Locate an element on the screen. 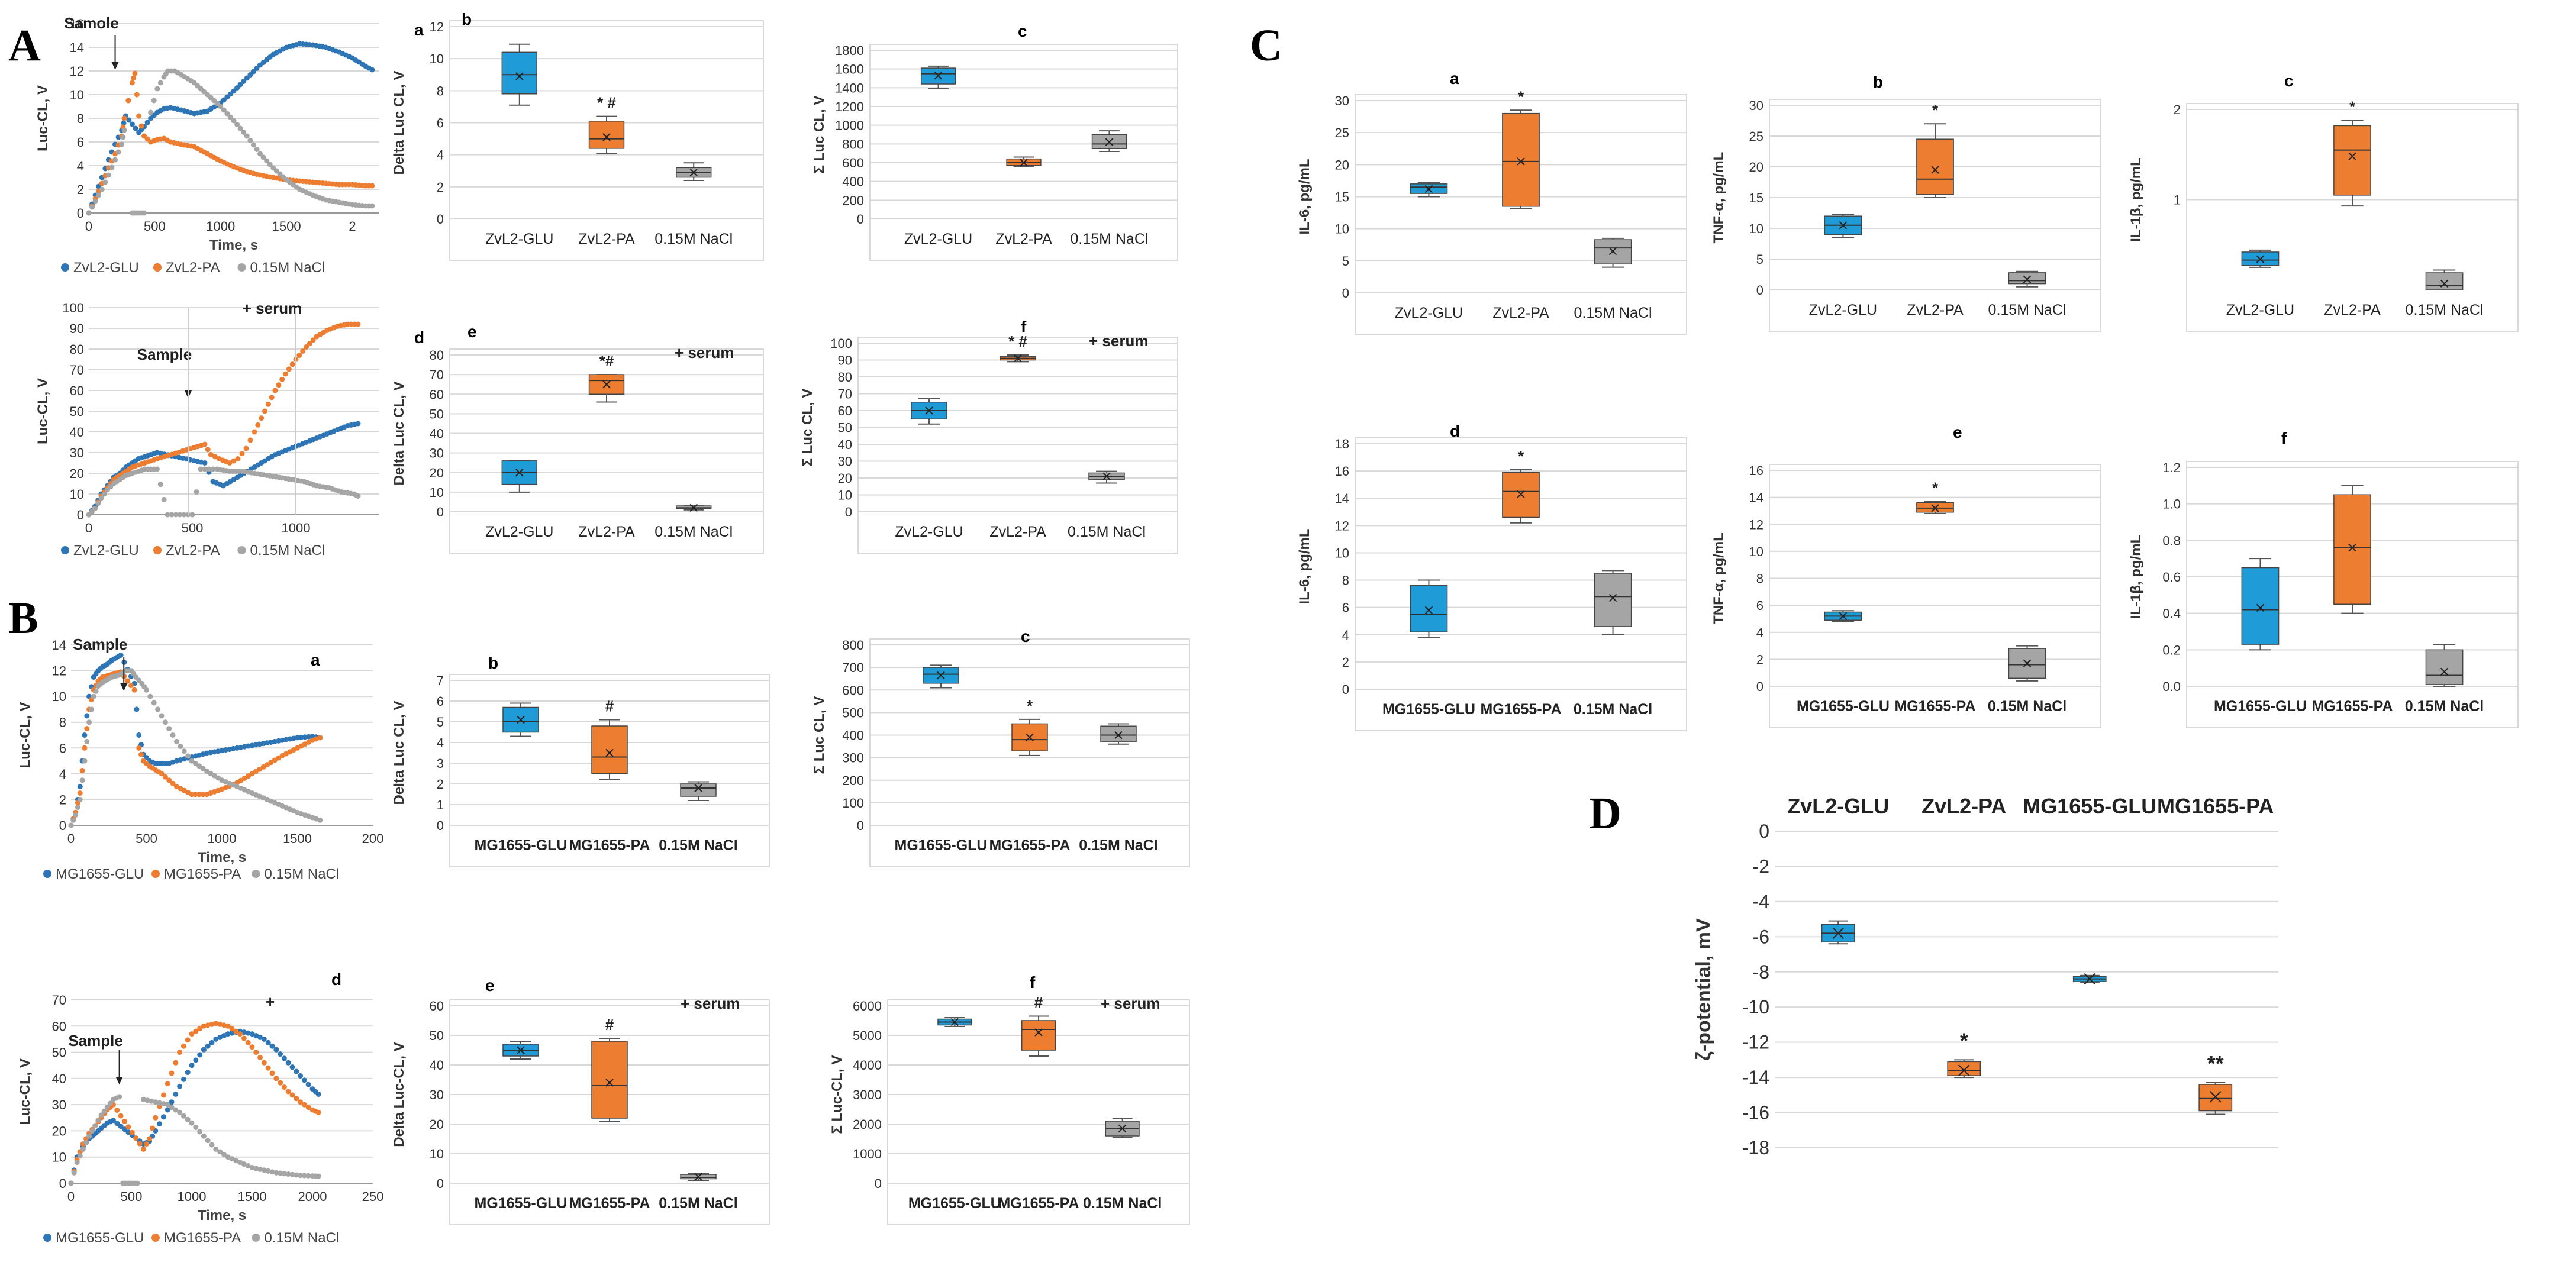 The image size is (2576, 1272). category-label: ZvL2-GLU is located at coordinates (1429, 313).